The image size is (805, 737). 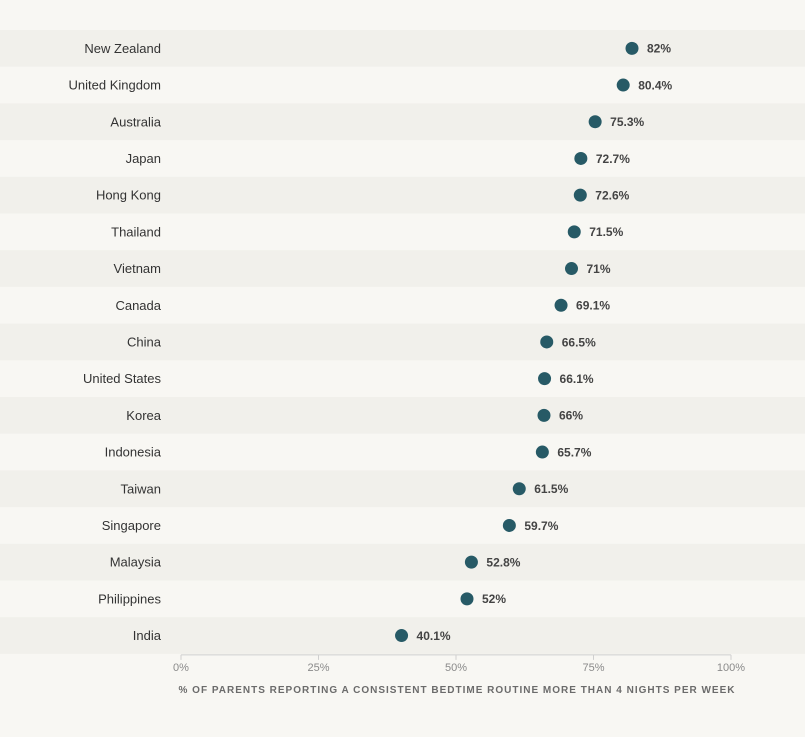 What do you see at coordinates (606, 232) in the screenshot?
I see `data-label: 71.5%` at bounding box center [606, 232].